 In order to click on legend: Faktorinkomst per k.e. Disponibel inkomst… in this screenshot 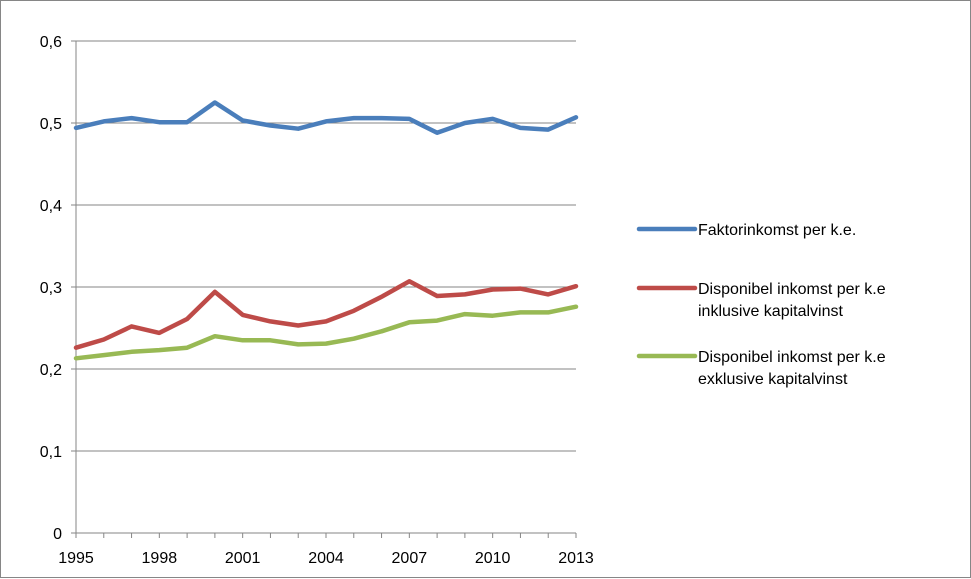, I will do `click(761, 305)`.